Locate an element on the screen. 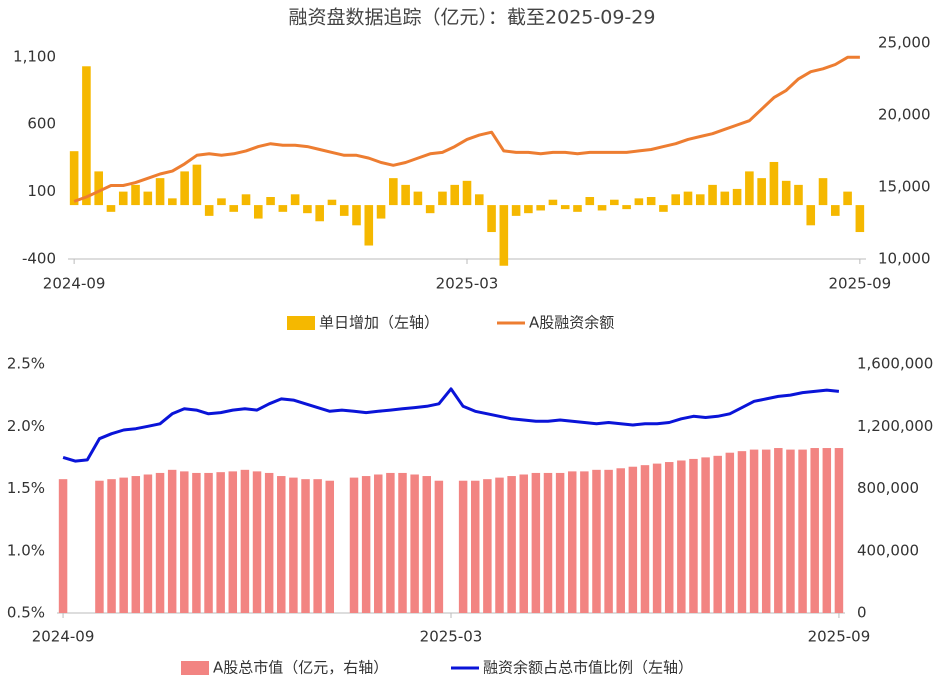  y2-tick-label: 10,000 is located at coordinates (904, 259).